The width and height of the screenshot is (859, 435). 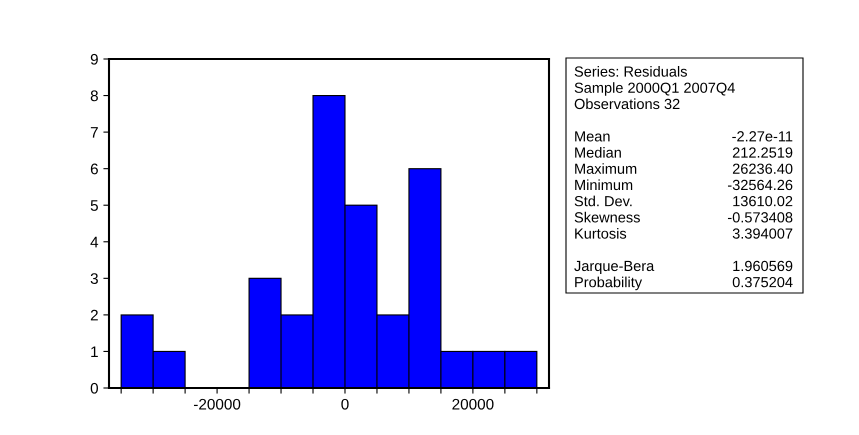 I want to click on text: Observations 32, so click(x=627, y=104).